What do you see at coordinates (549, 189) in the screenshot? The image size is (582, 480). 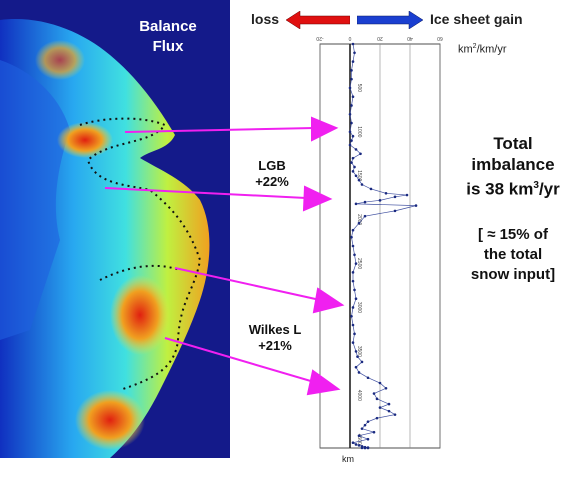 I see `info-line3b: /yr` at bounding box center [549, 189].